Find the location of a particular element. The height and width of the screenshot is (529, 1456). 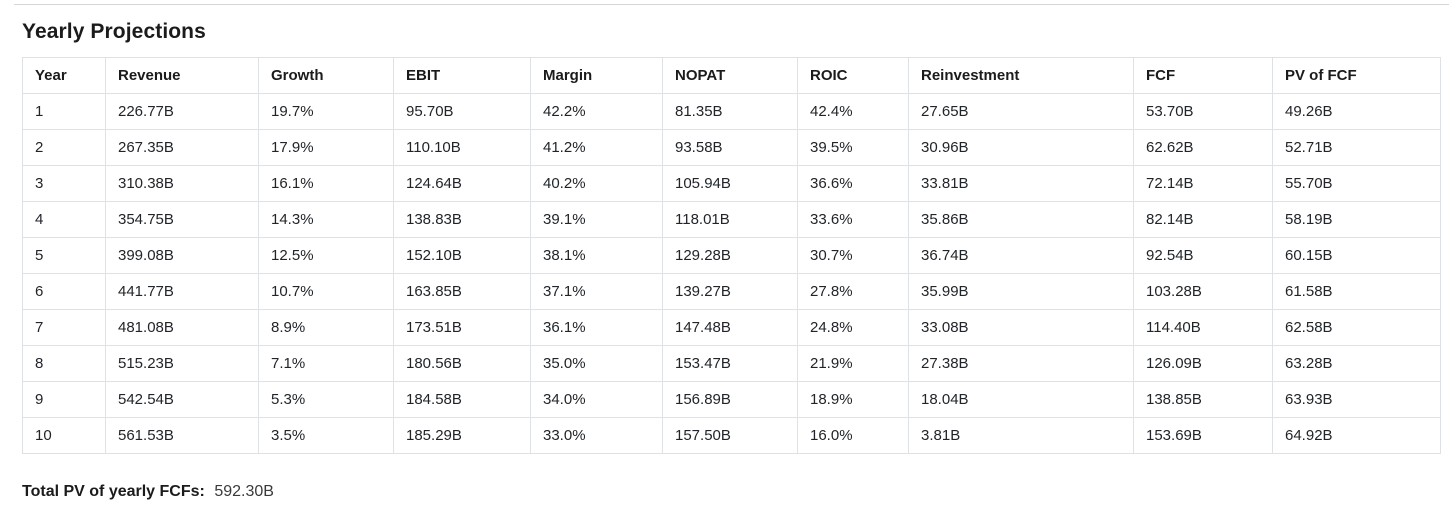

table-cell: 5 is located at coordinates (64, 255).